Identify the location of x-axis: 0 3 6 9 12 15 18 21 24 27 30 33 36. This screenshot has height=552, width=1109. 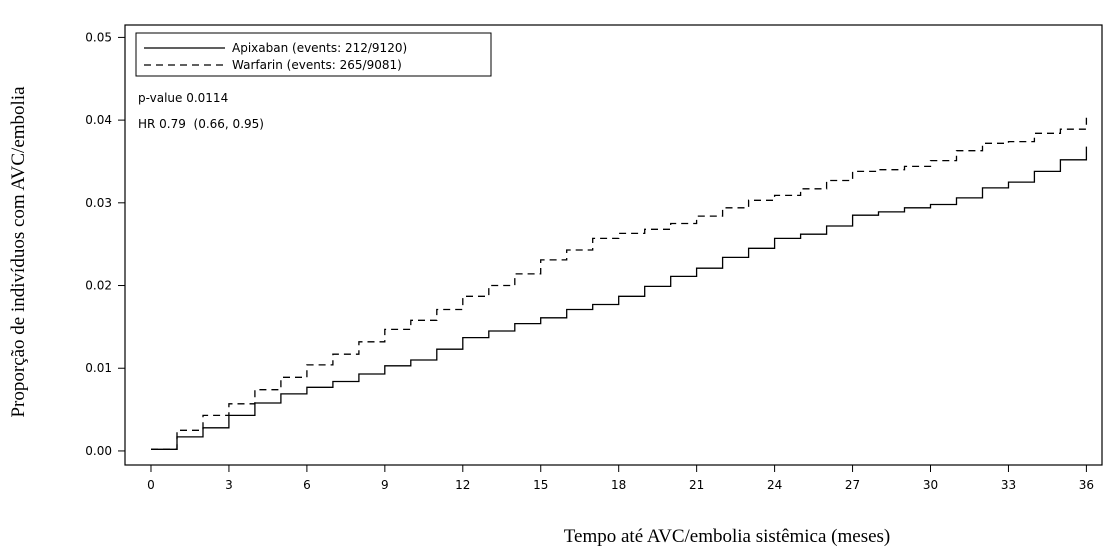
(620, 478).